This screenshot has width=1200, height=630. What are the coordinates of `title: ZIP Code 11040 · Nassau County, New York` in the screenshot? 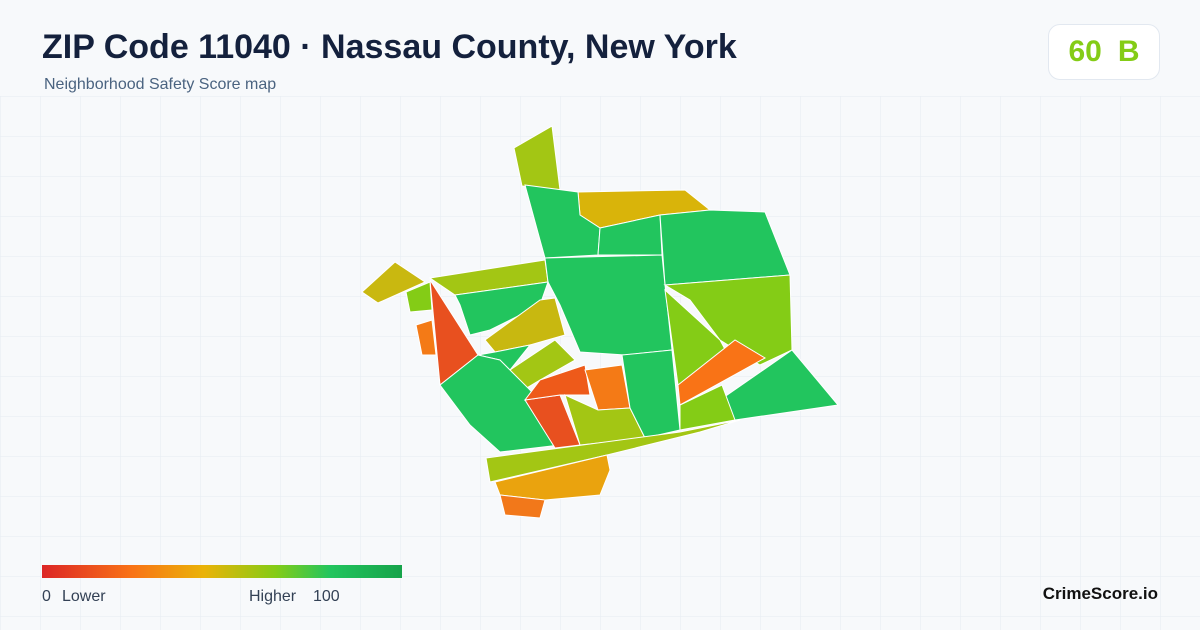 It's located at (389, 47).